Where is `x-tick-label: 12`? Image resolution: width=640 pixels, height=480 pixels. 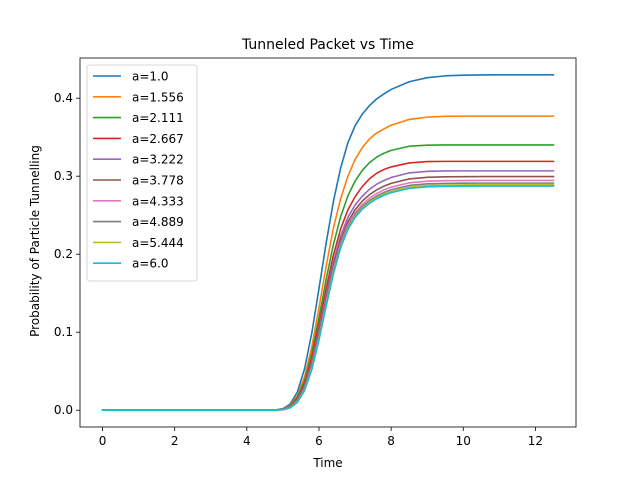 x-tick-label: 12 is located at coordinates (535, 441).